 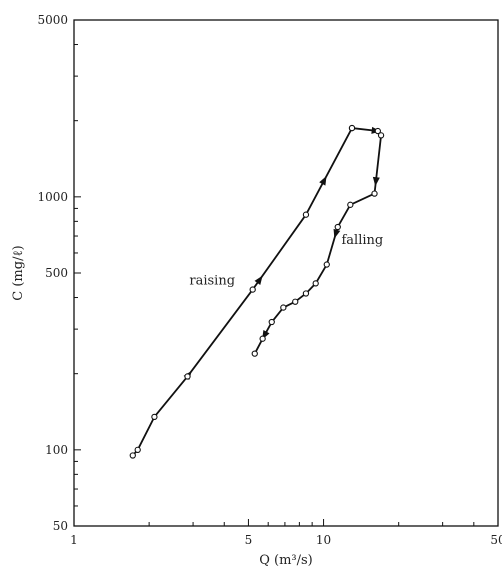 What do you see at coordinates (52, 197) in the screenshot?
I see `y-tick-label: 1000` at bounding box center [52, 197].